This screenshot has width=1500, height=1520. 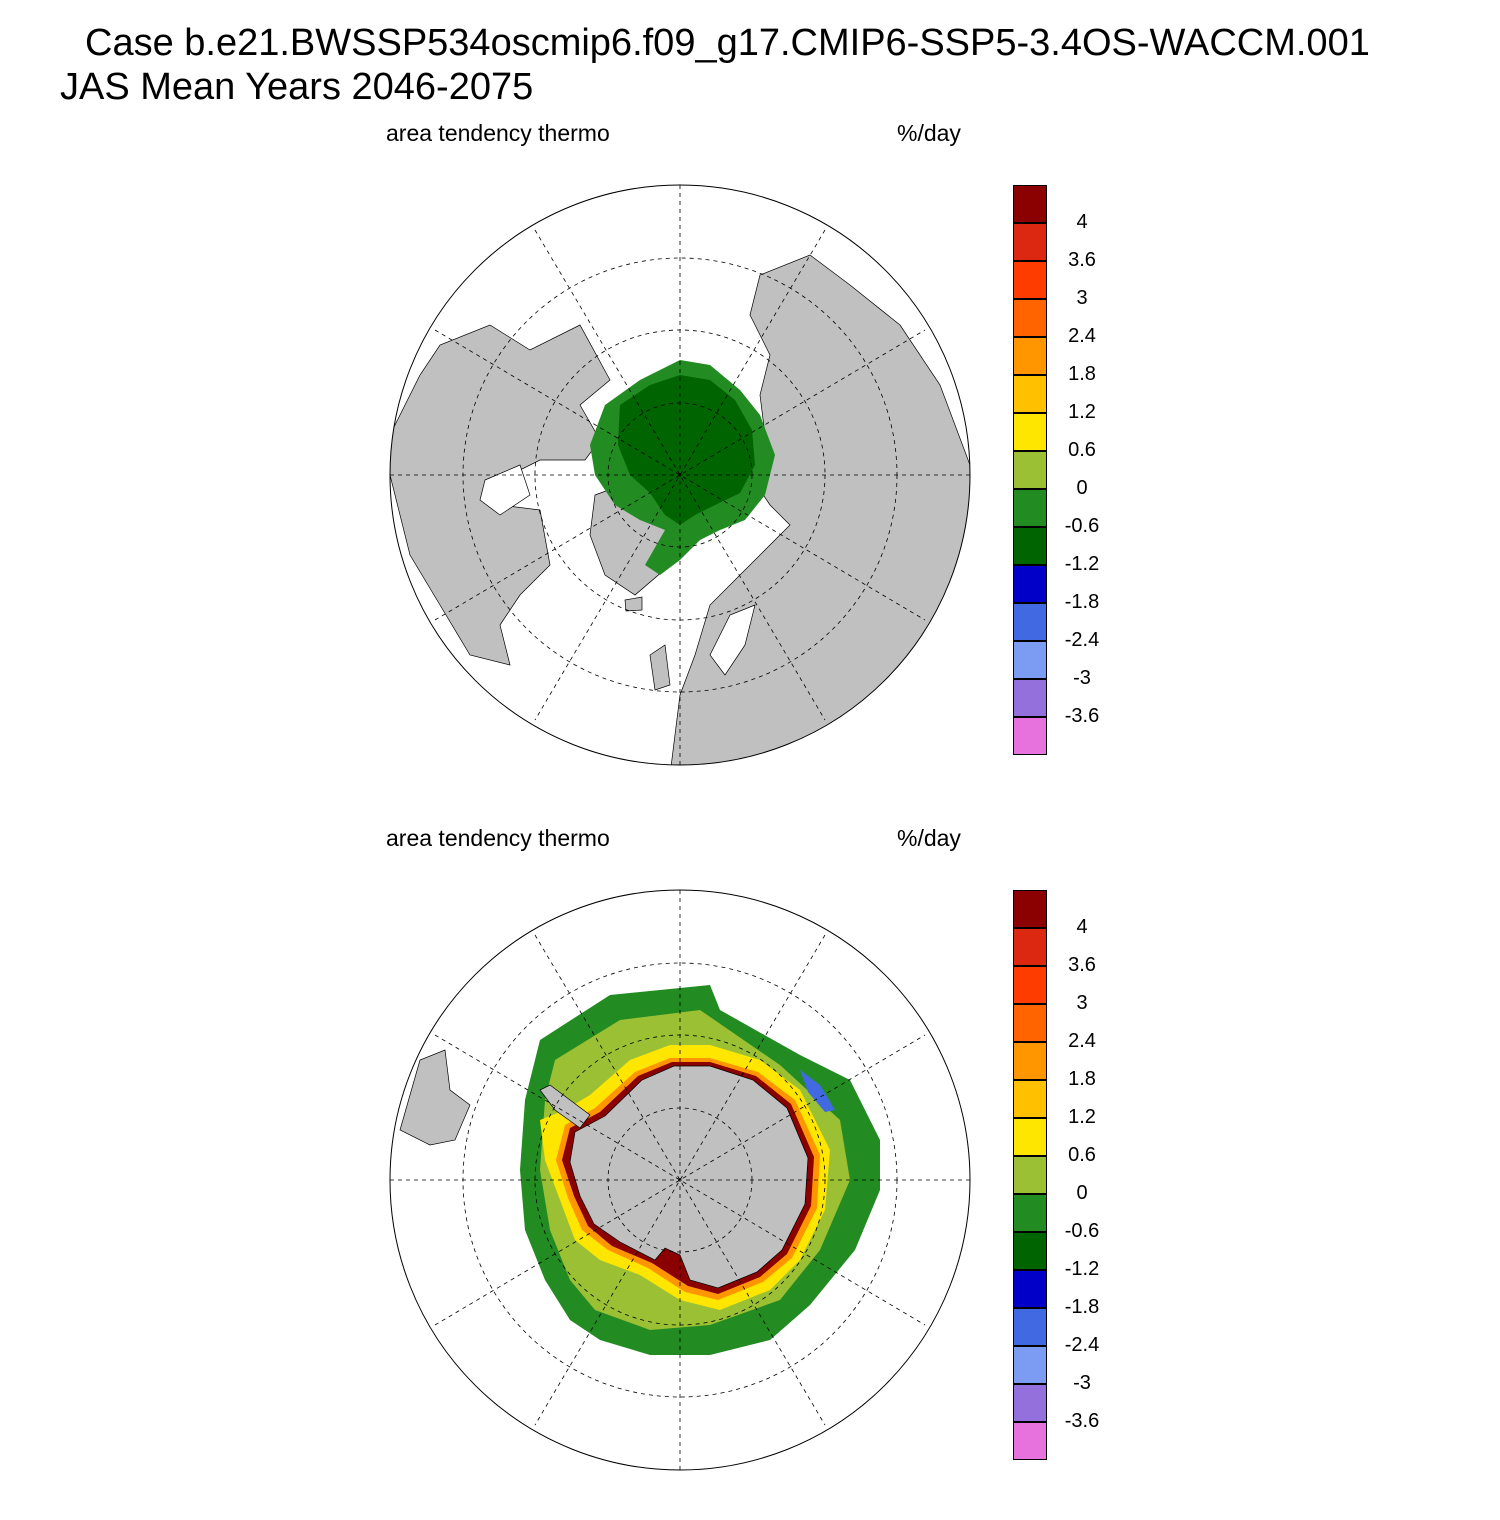 I want to click on sea-ice-dark-core, so click(x=686, y=450).